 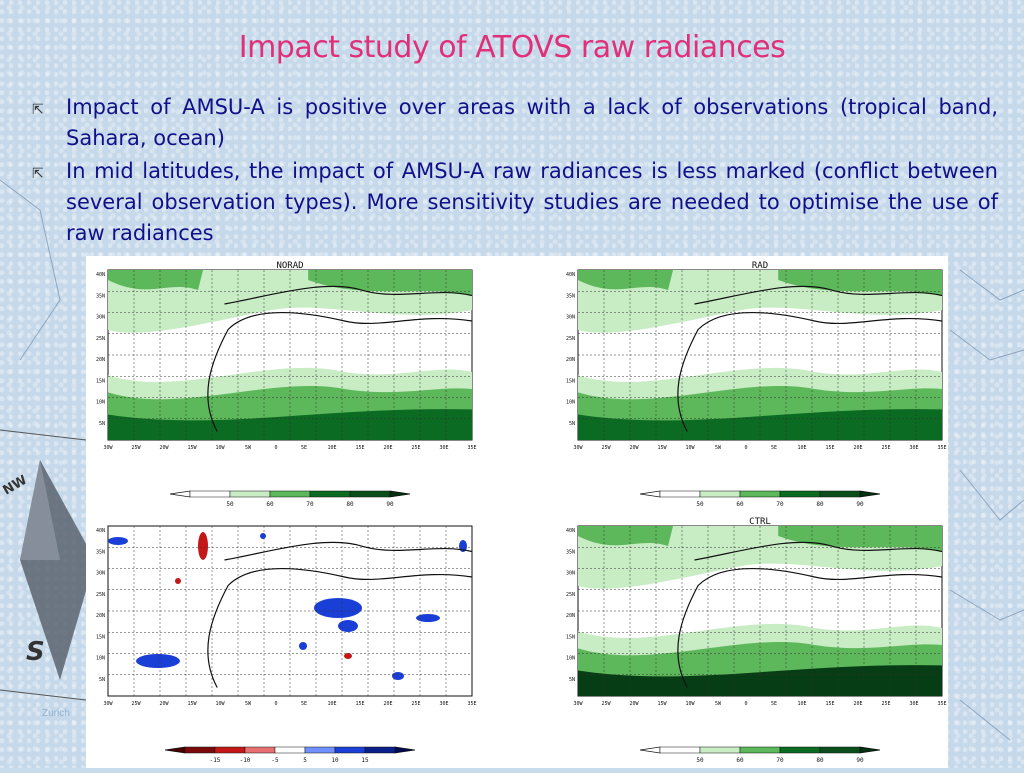 I want to click on lon-tick-label: 10W, so click(x=690, y=448).